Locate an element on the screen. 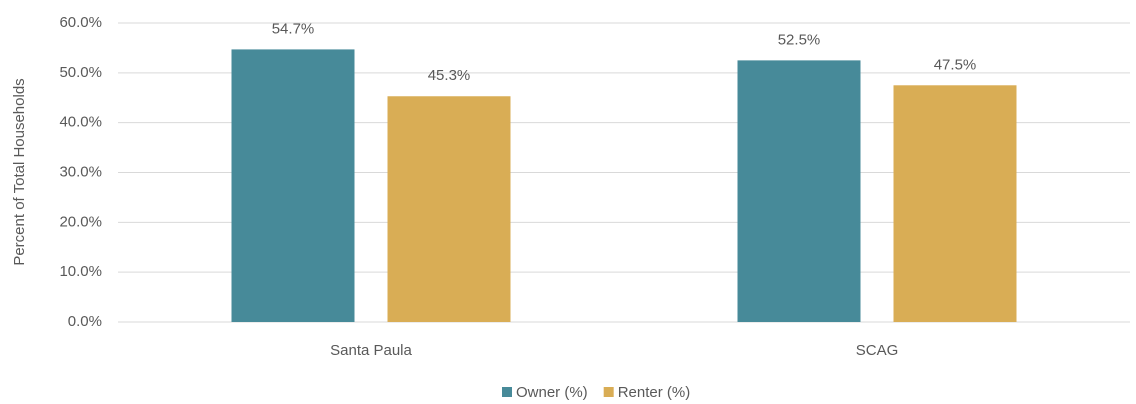 Image resolution: width=1136 pixels, height=404 pixels. y-axis-label: Percent of Total Households is located at coordinates (19, 171).